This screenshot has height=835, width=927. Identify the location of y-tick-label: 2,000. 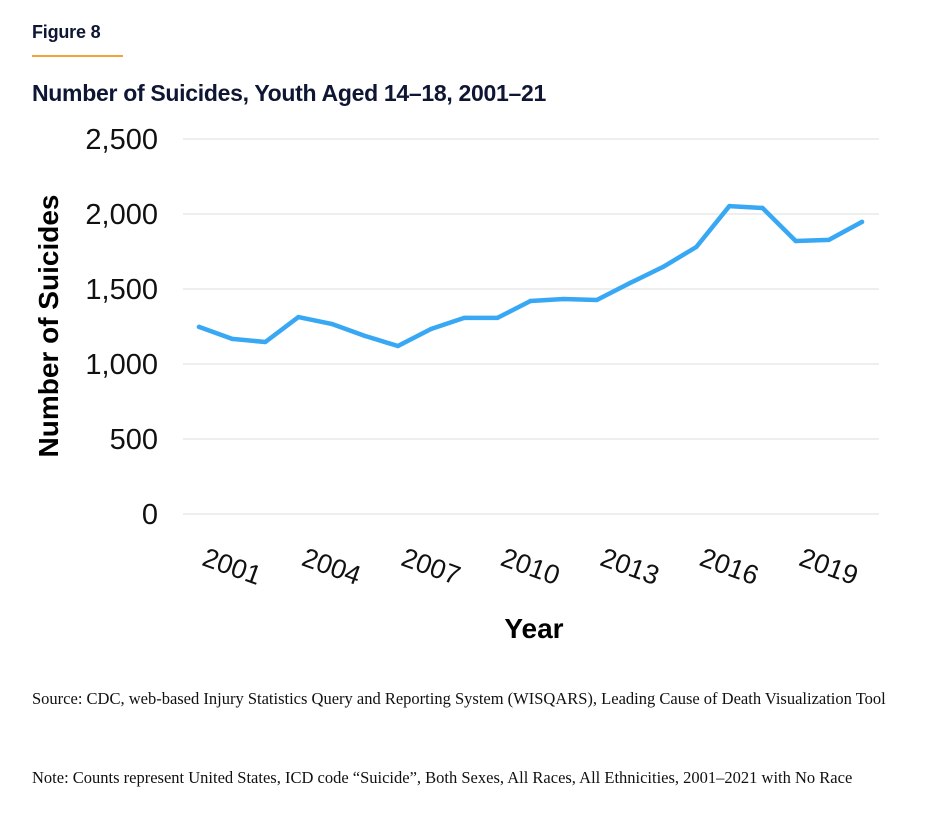
(121, 215).